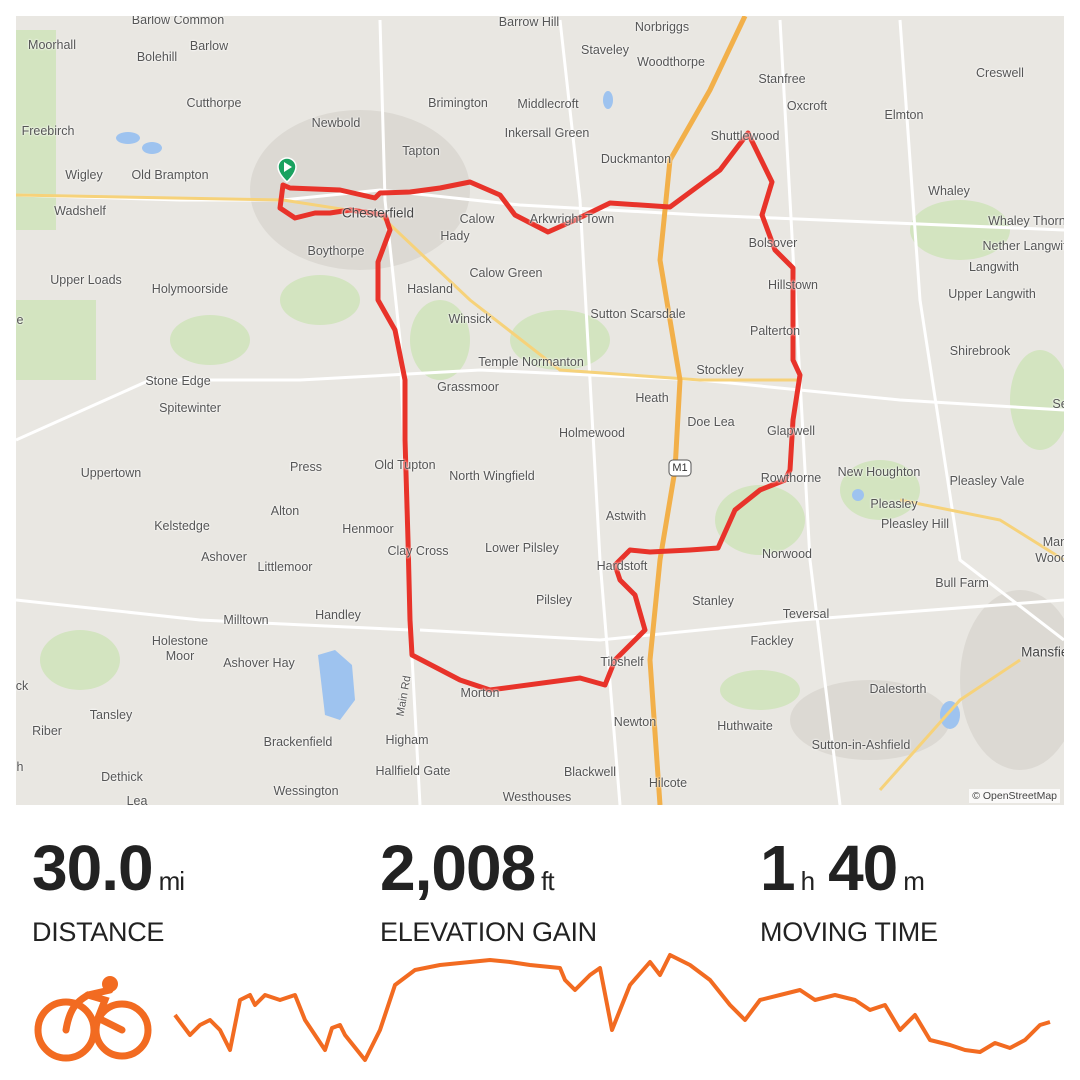  Describe the element at coordinates (336, 123) in the screenshot. I see `place-label: Newbold` at that location.